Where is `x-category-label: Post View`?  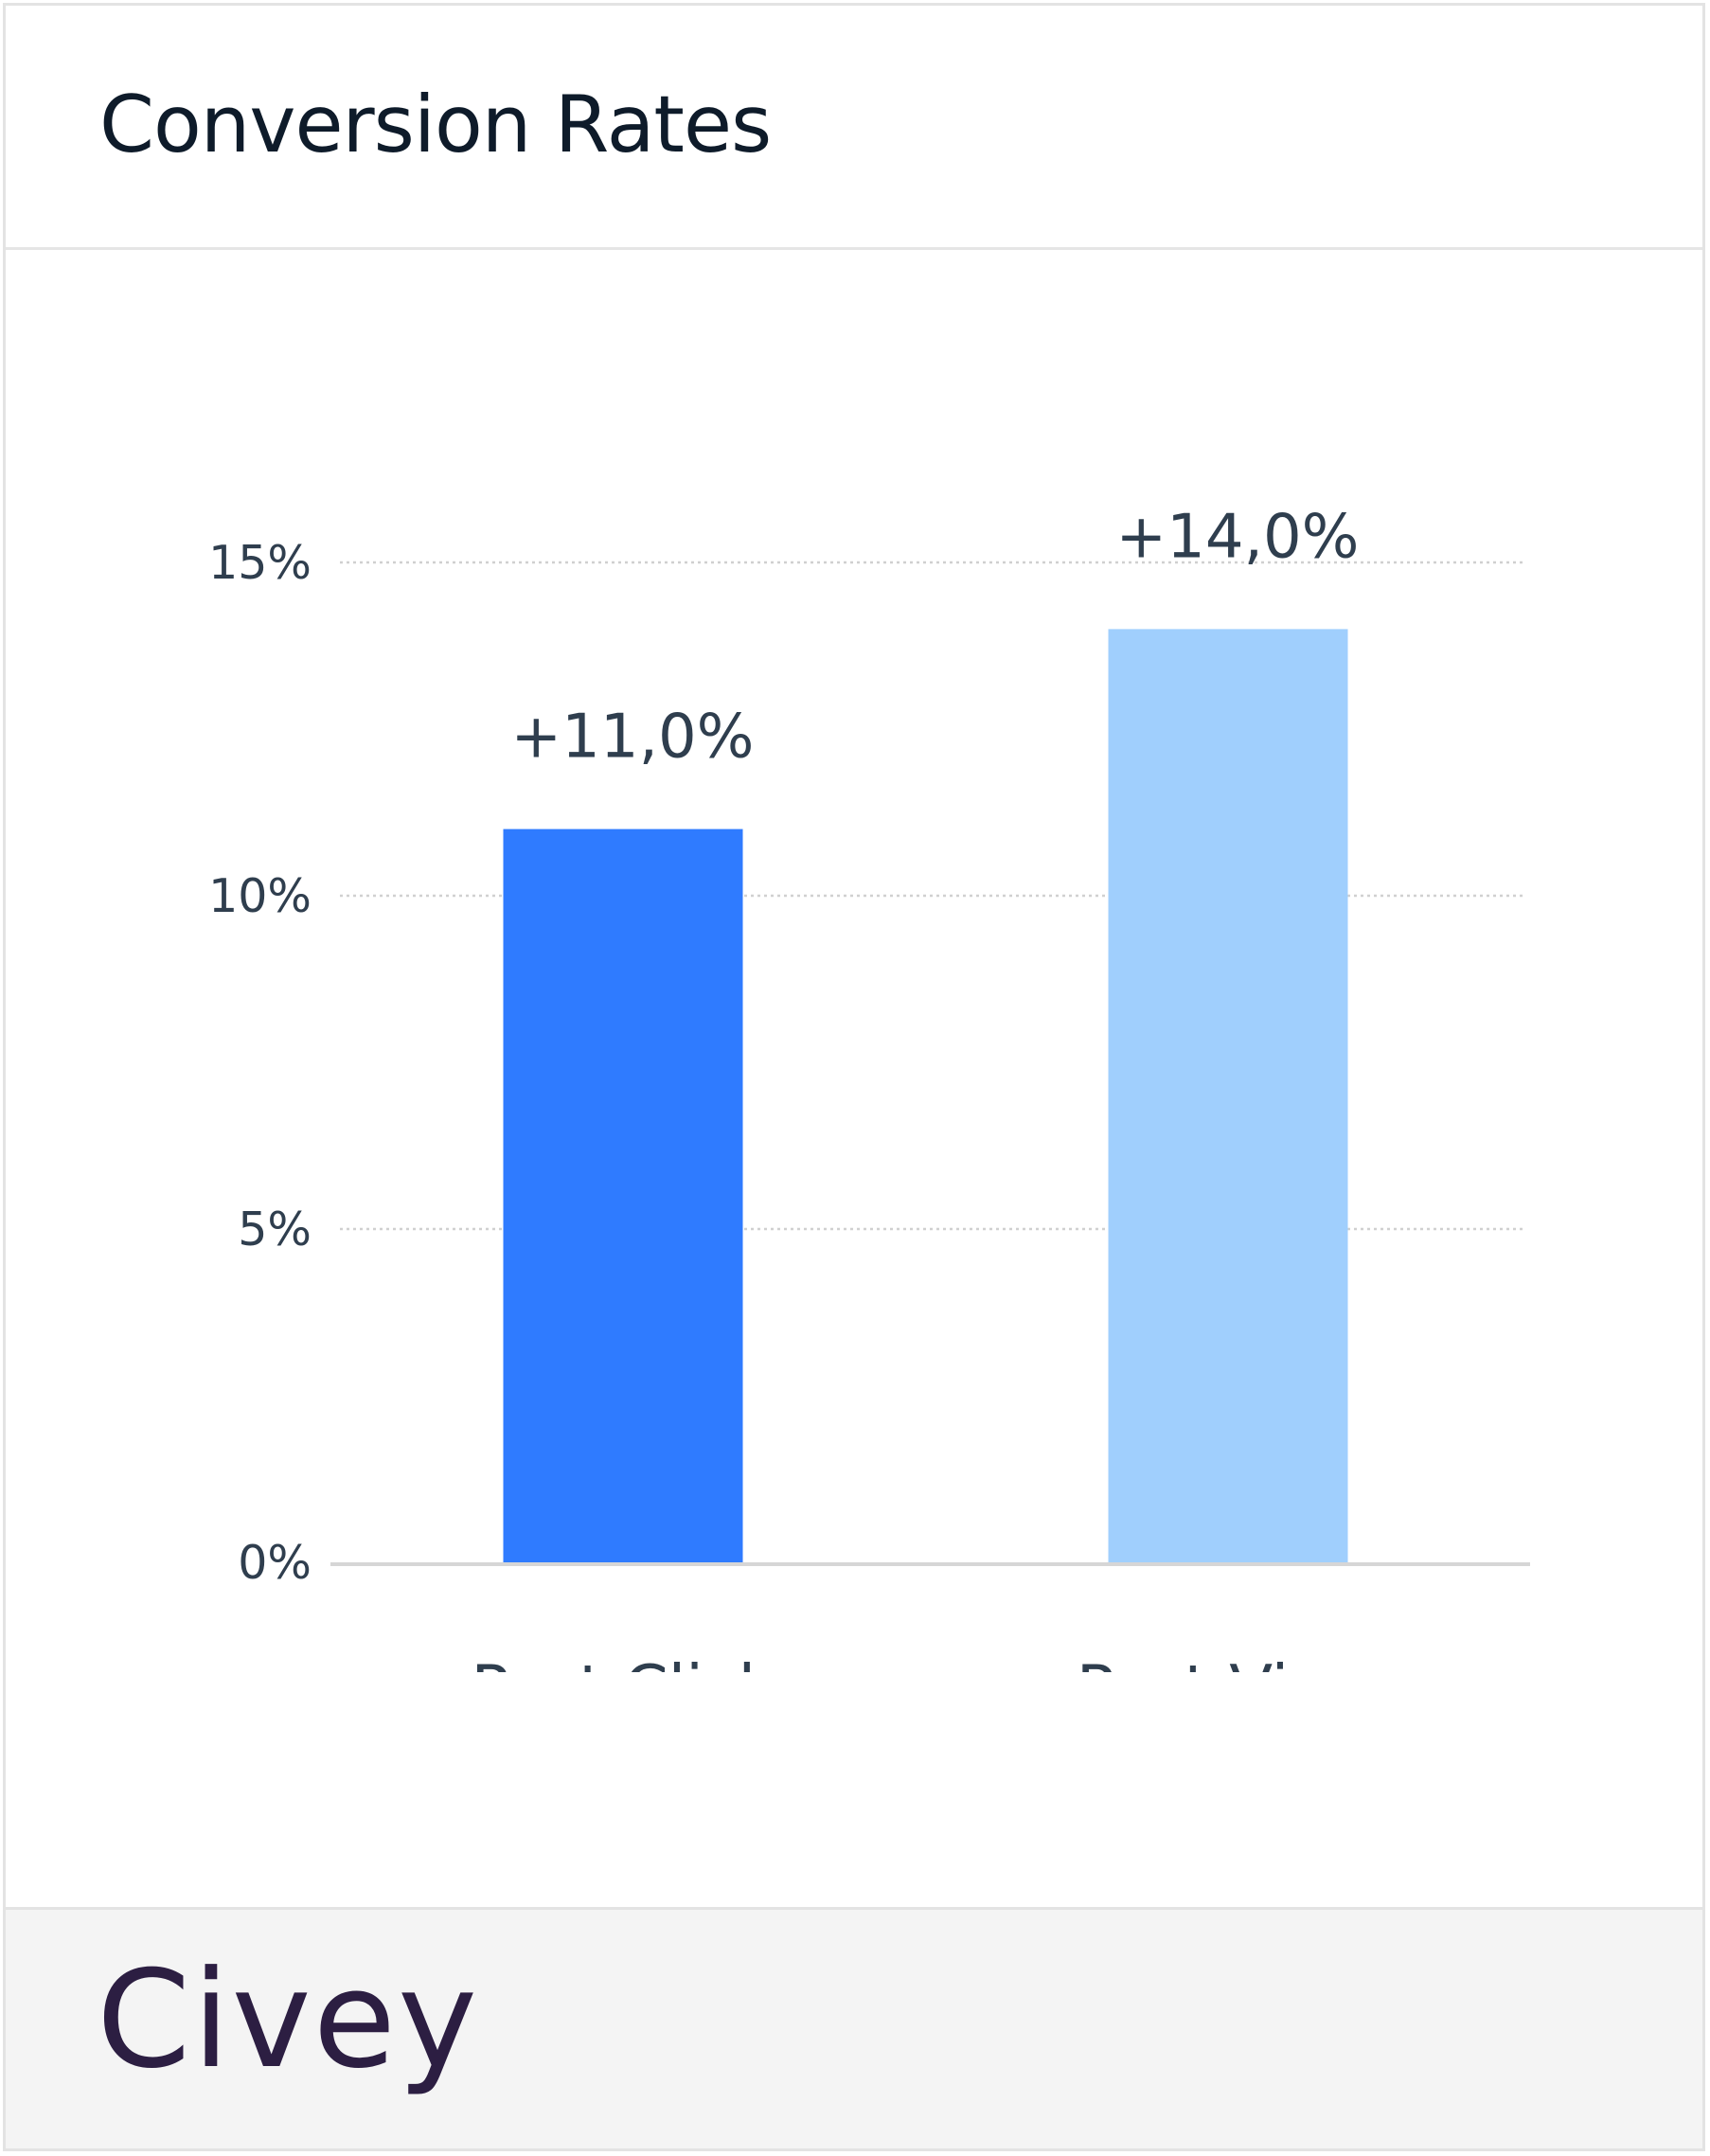 x-category-label: Post View is located at coordinates (1228, 1661).